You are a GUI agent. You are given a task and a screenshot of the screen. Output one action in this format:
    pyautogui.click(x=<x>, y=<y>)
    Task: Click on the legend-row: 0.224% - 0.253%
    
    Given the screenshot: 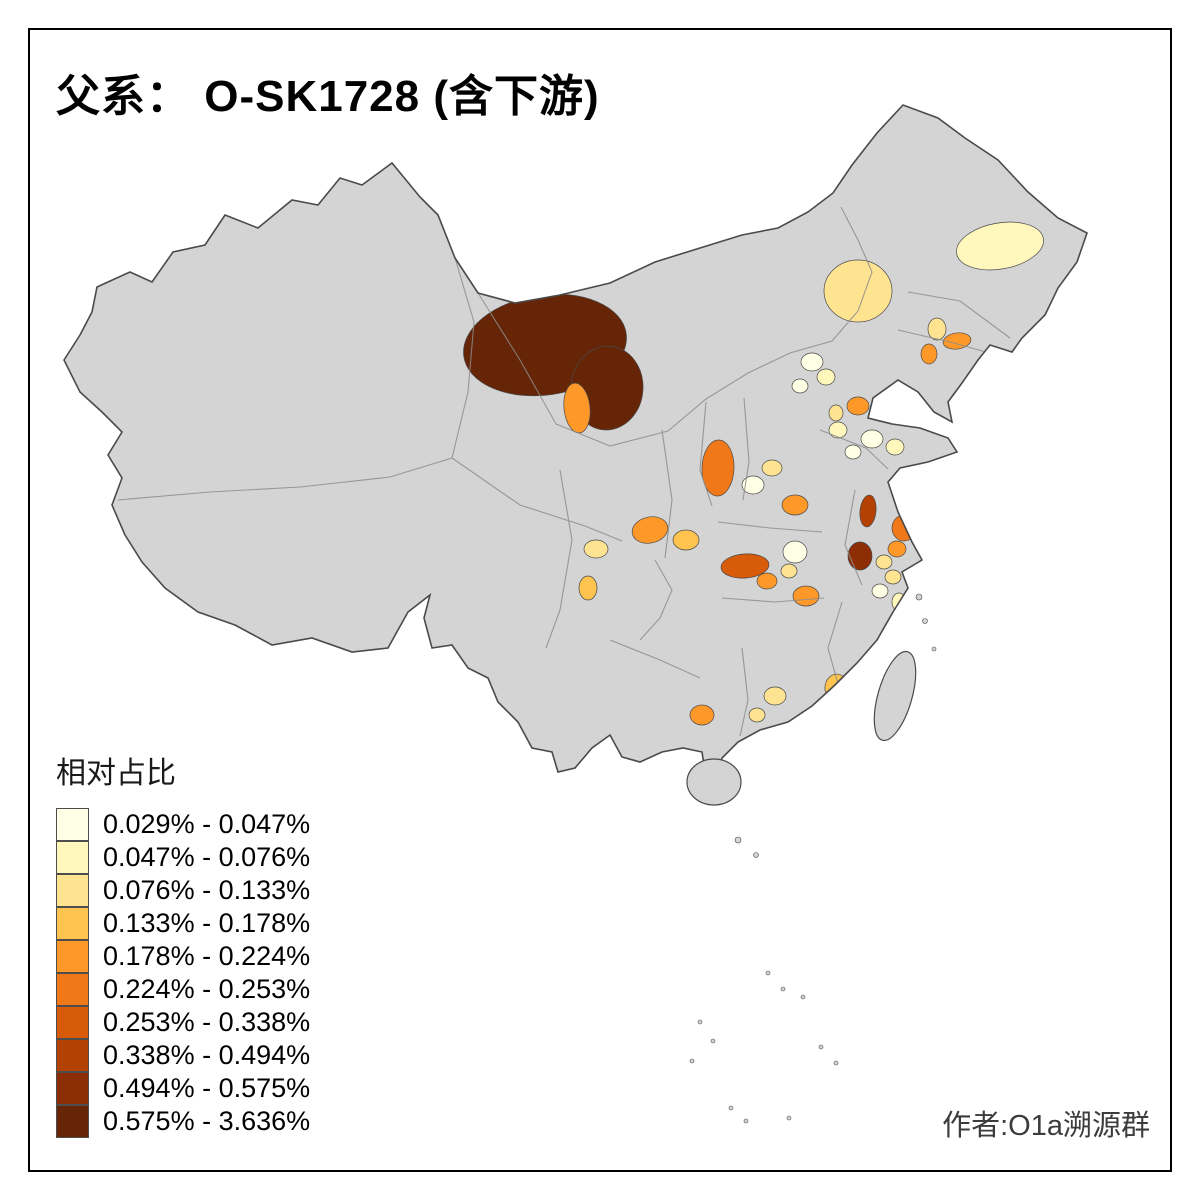 What is the action you would take?
    pyautogui.click(x=183, y=989)
    